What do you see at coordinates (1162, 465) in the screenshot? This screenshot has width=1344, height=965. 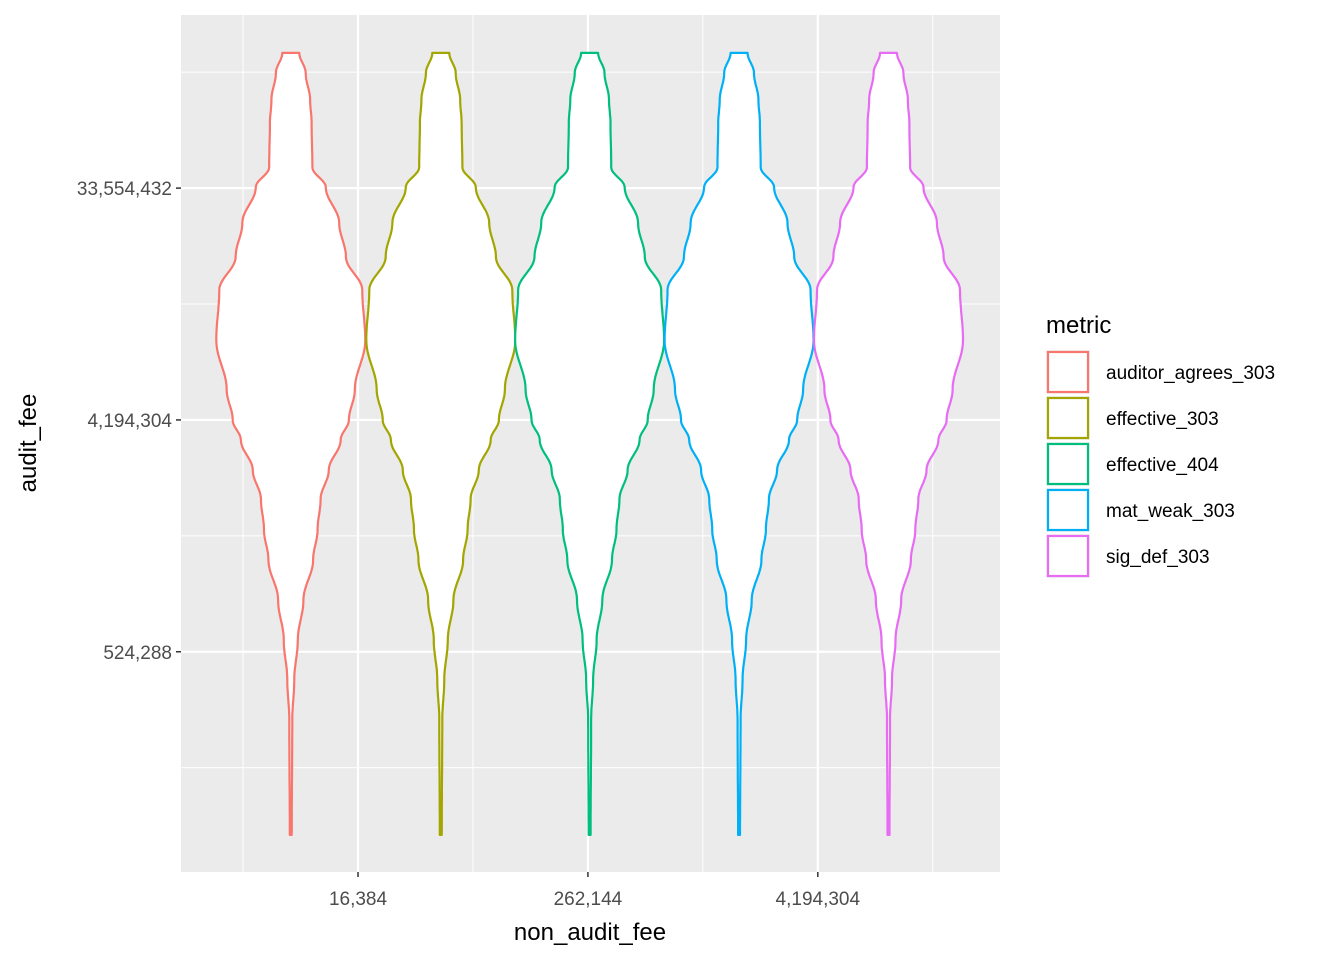 I see `legend-label: effective_404` at bounding box center [1162, 465].